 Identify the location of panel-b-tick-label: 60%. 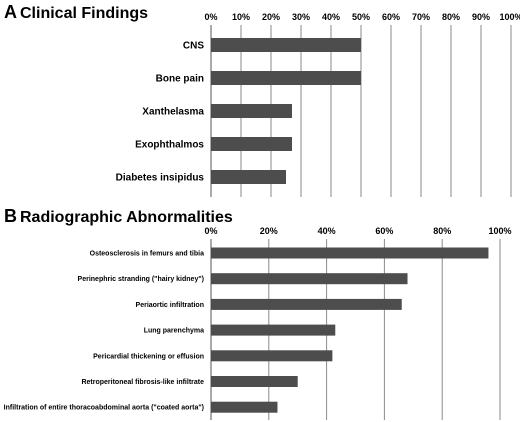
(384, 231).